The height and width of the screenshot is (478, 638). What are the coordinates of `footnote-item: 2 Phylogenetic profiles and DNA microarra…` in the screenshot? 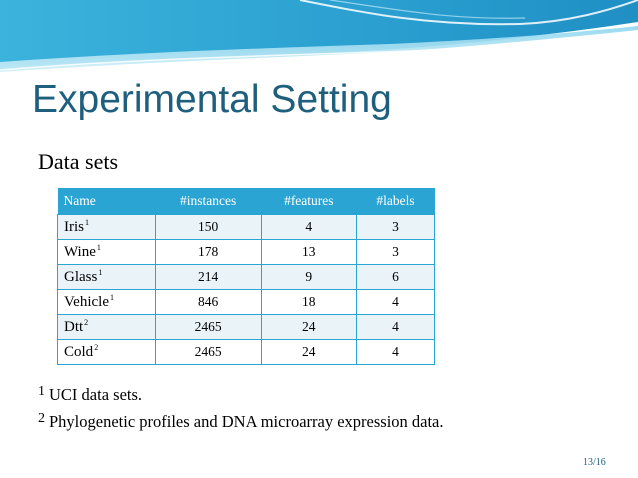 It's located at (241, 424).